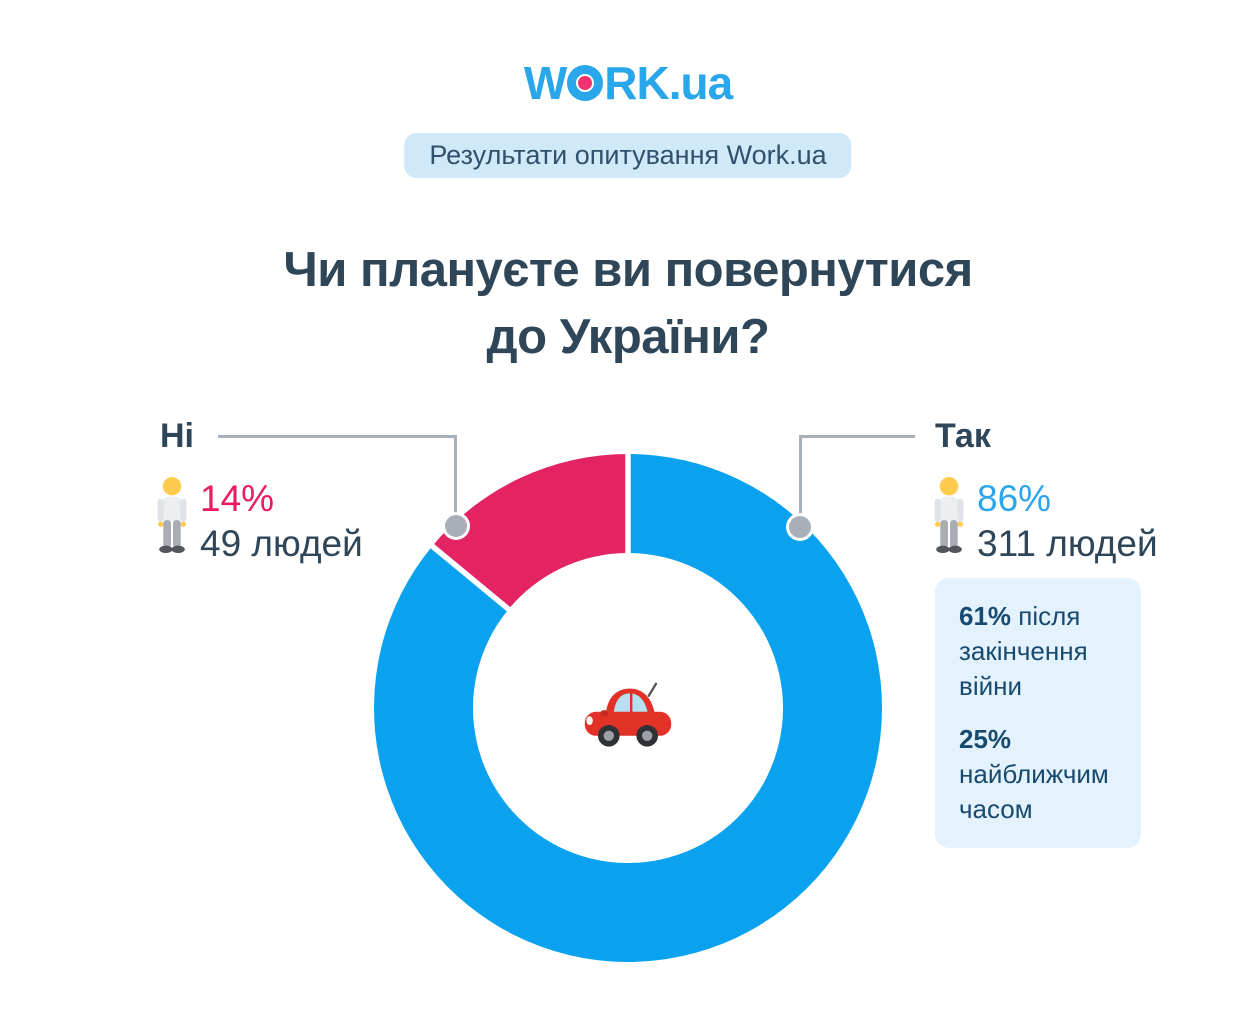 The width and height of the screenshot is (1256, 1014). What do you see at coordinates (336, 436) in the screenshot?
I see `callout-line-no-horizontal` at bounding box center [336, 436].